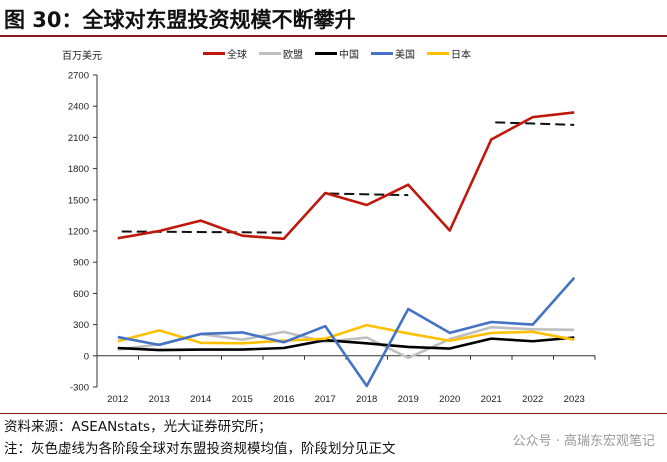 This screenshot has height=462, width=667. Describe the element at coordinates (81, 294) in the screenshot. I see `y-tick-label: 600` at that location.